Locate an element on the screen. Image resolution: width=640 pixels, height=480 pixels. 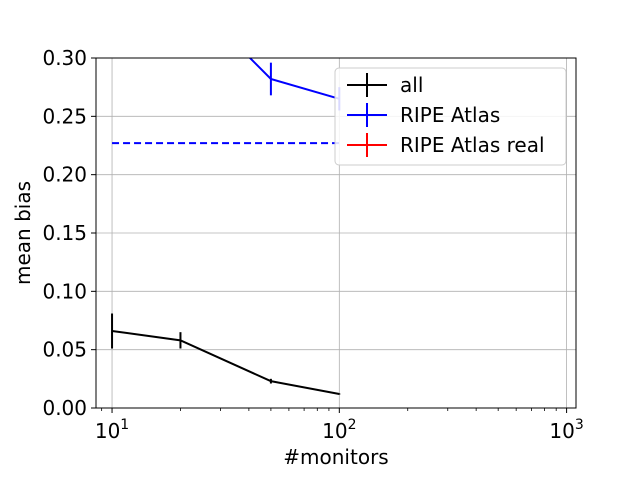
y-tick-label: 0.25 is located at coordinates (64, 116).